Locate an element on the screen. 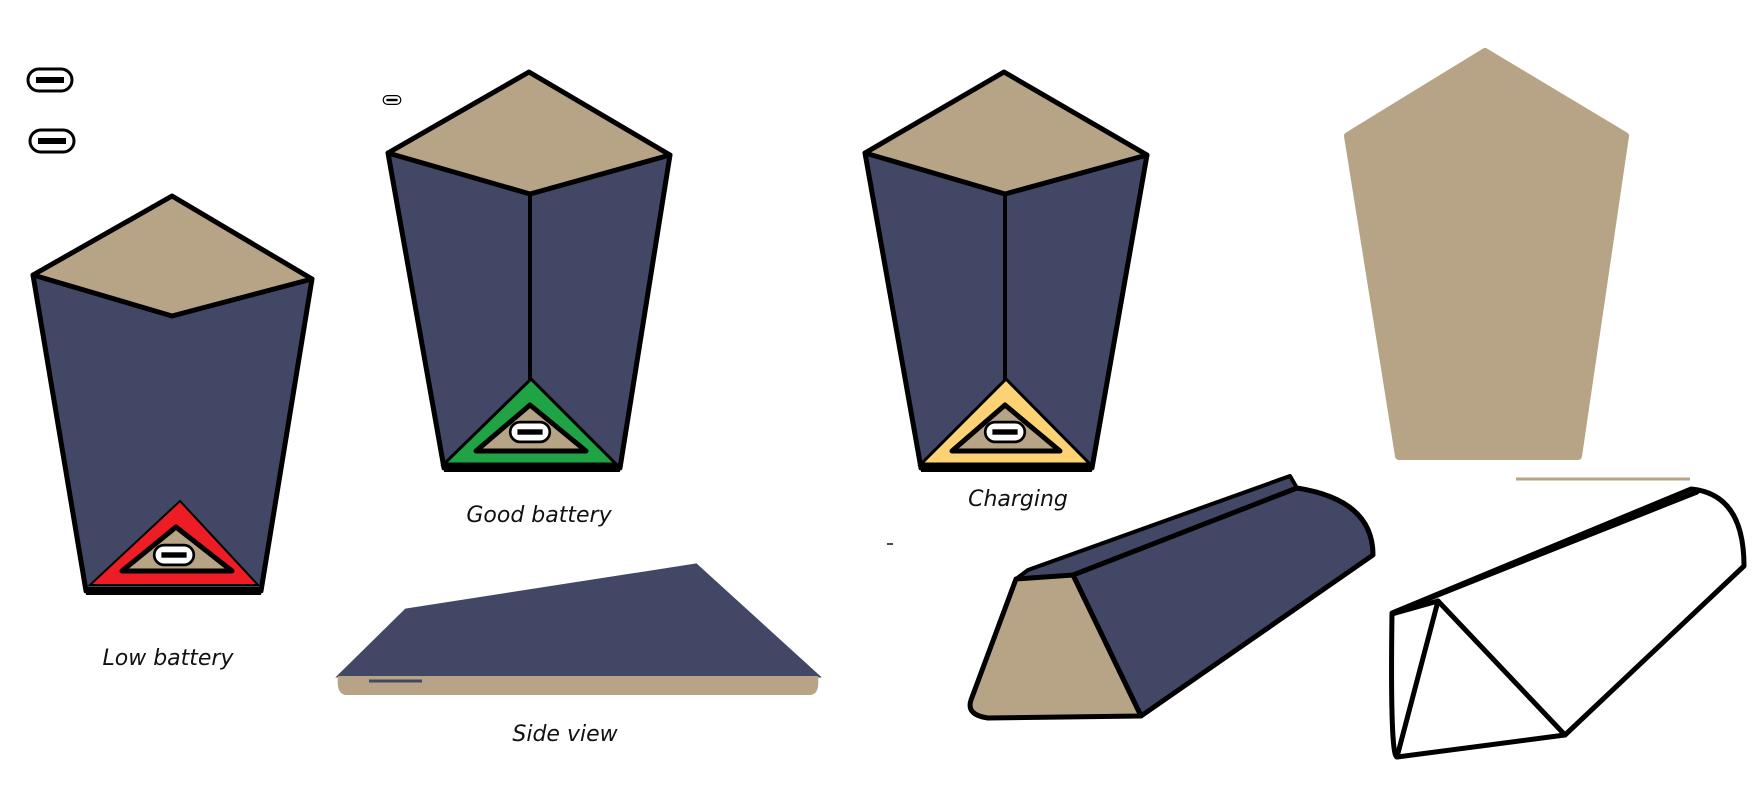 The image size is (1757, 805). good-battery-prism is located at coordinates (529, 270).